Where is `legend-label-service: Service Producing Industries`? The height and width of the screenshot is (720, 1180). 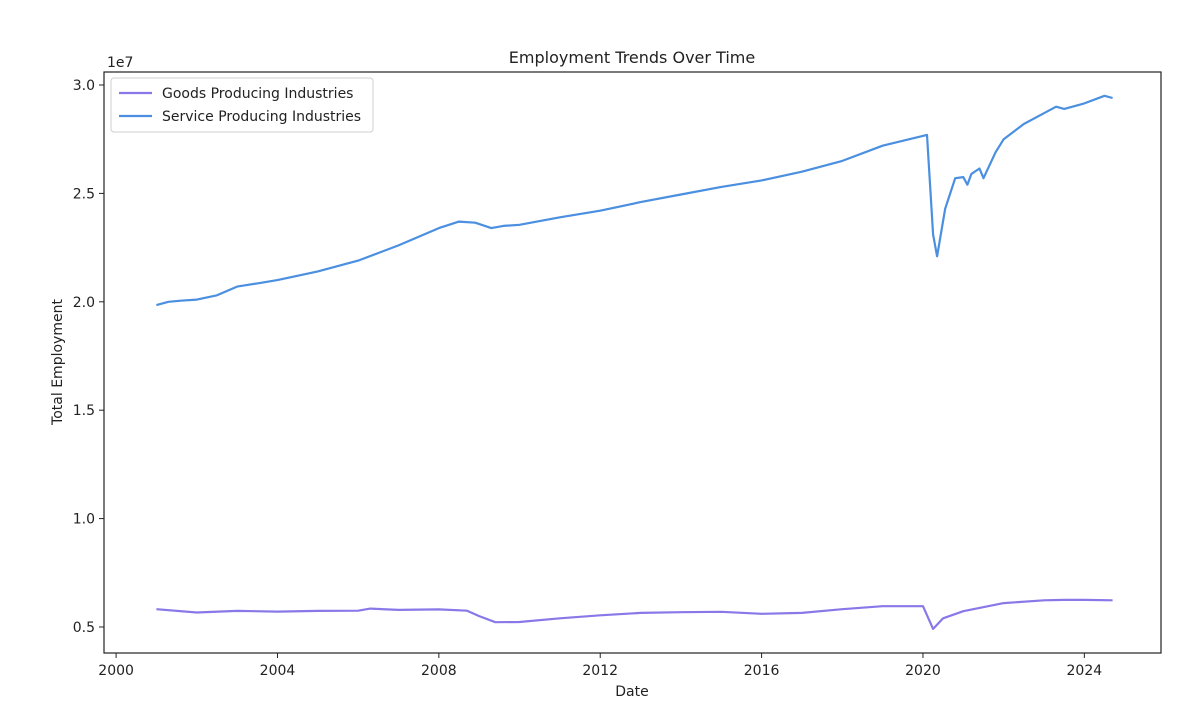
legend-label-service: Service Producing Industries is located at coordinates (261, 117).